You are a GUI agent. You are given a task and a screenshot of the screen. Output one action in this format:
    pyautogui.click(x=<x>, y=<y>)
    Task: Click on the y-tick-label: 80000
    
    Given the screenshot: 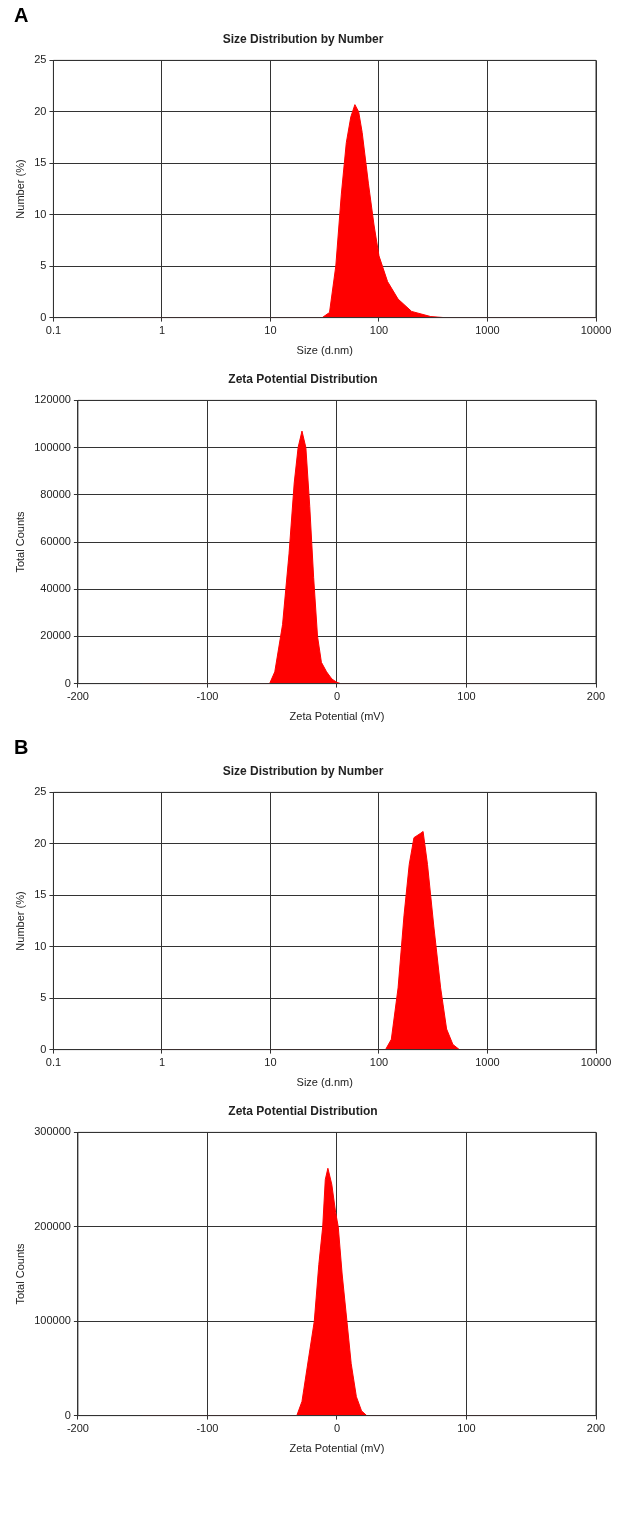 What is the action you would take?
    pyautogui.click(x=55, y=493)
    